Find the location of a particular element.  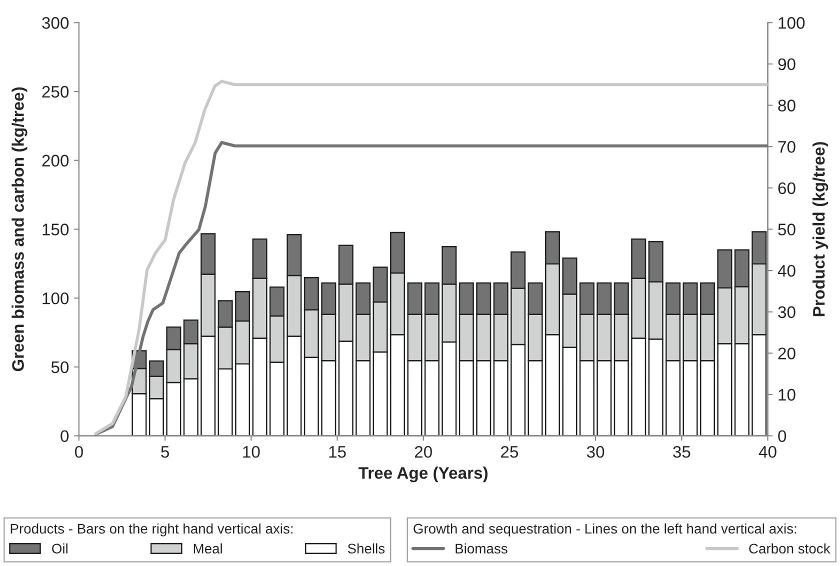

y2-tick-label: 20 is located at coordinates (787, 354).